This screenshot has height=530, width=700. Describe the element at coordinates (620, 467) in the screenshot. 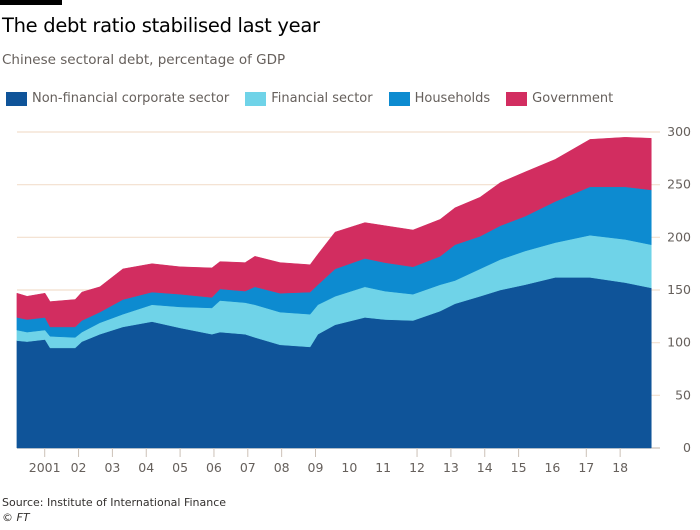

I see `x-tick-label: 18` at that location.